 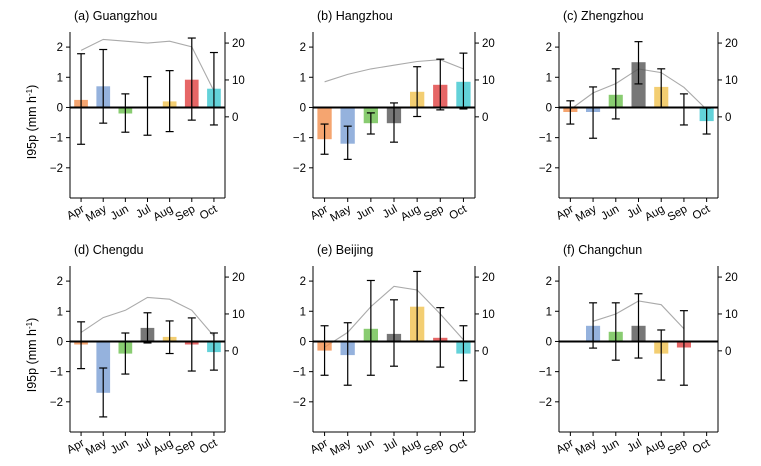 I want to click on panel-title: (d) Chengdu, so click(x=109, y=250).